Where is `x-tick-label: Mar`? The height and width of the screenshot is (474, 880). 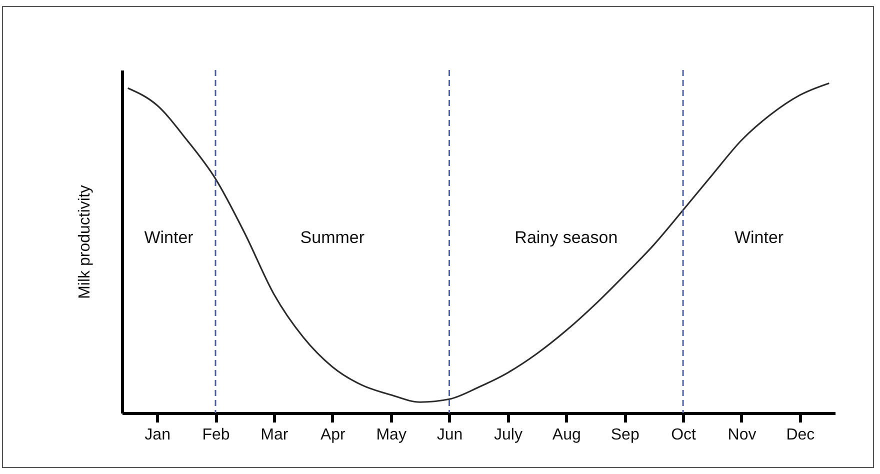
x-tick-label: Mar is located at coordinates (274, 435).